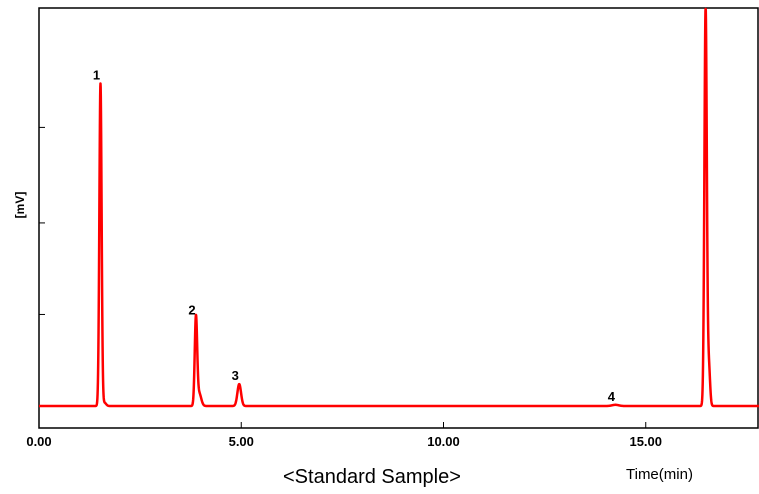 This screenshot has height=494, width=759. What do you see at coordinates (38, 441) in the screenshot?
I see `x-tick-label: 0.00` at bounding box center [38, 441].